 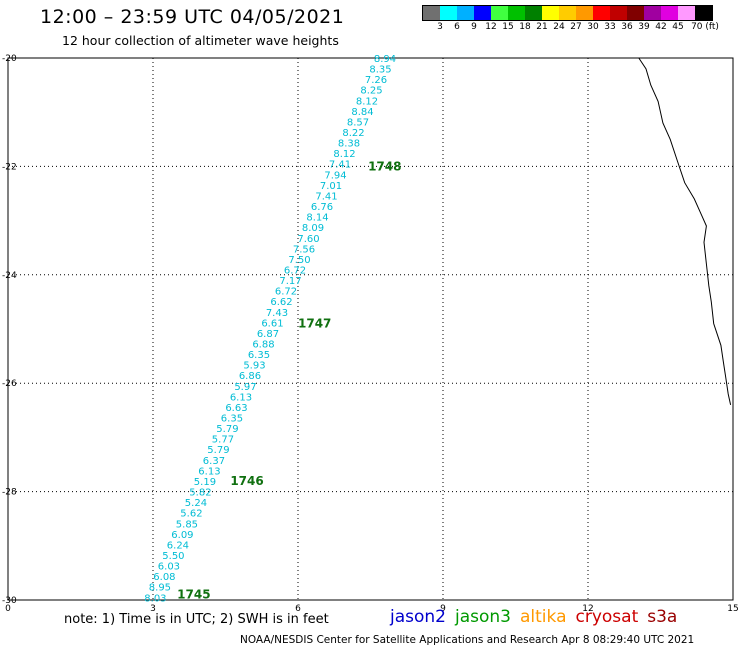 What do you see at coordinates (491, 27) in the screenshot?
I see `colorbar-label: 12` at bounding box center [491, 27].